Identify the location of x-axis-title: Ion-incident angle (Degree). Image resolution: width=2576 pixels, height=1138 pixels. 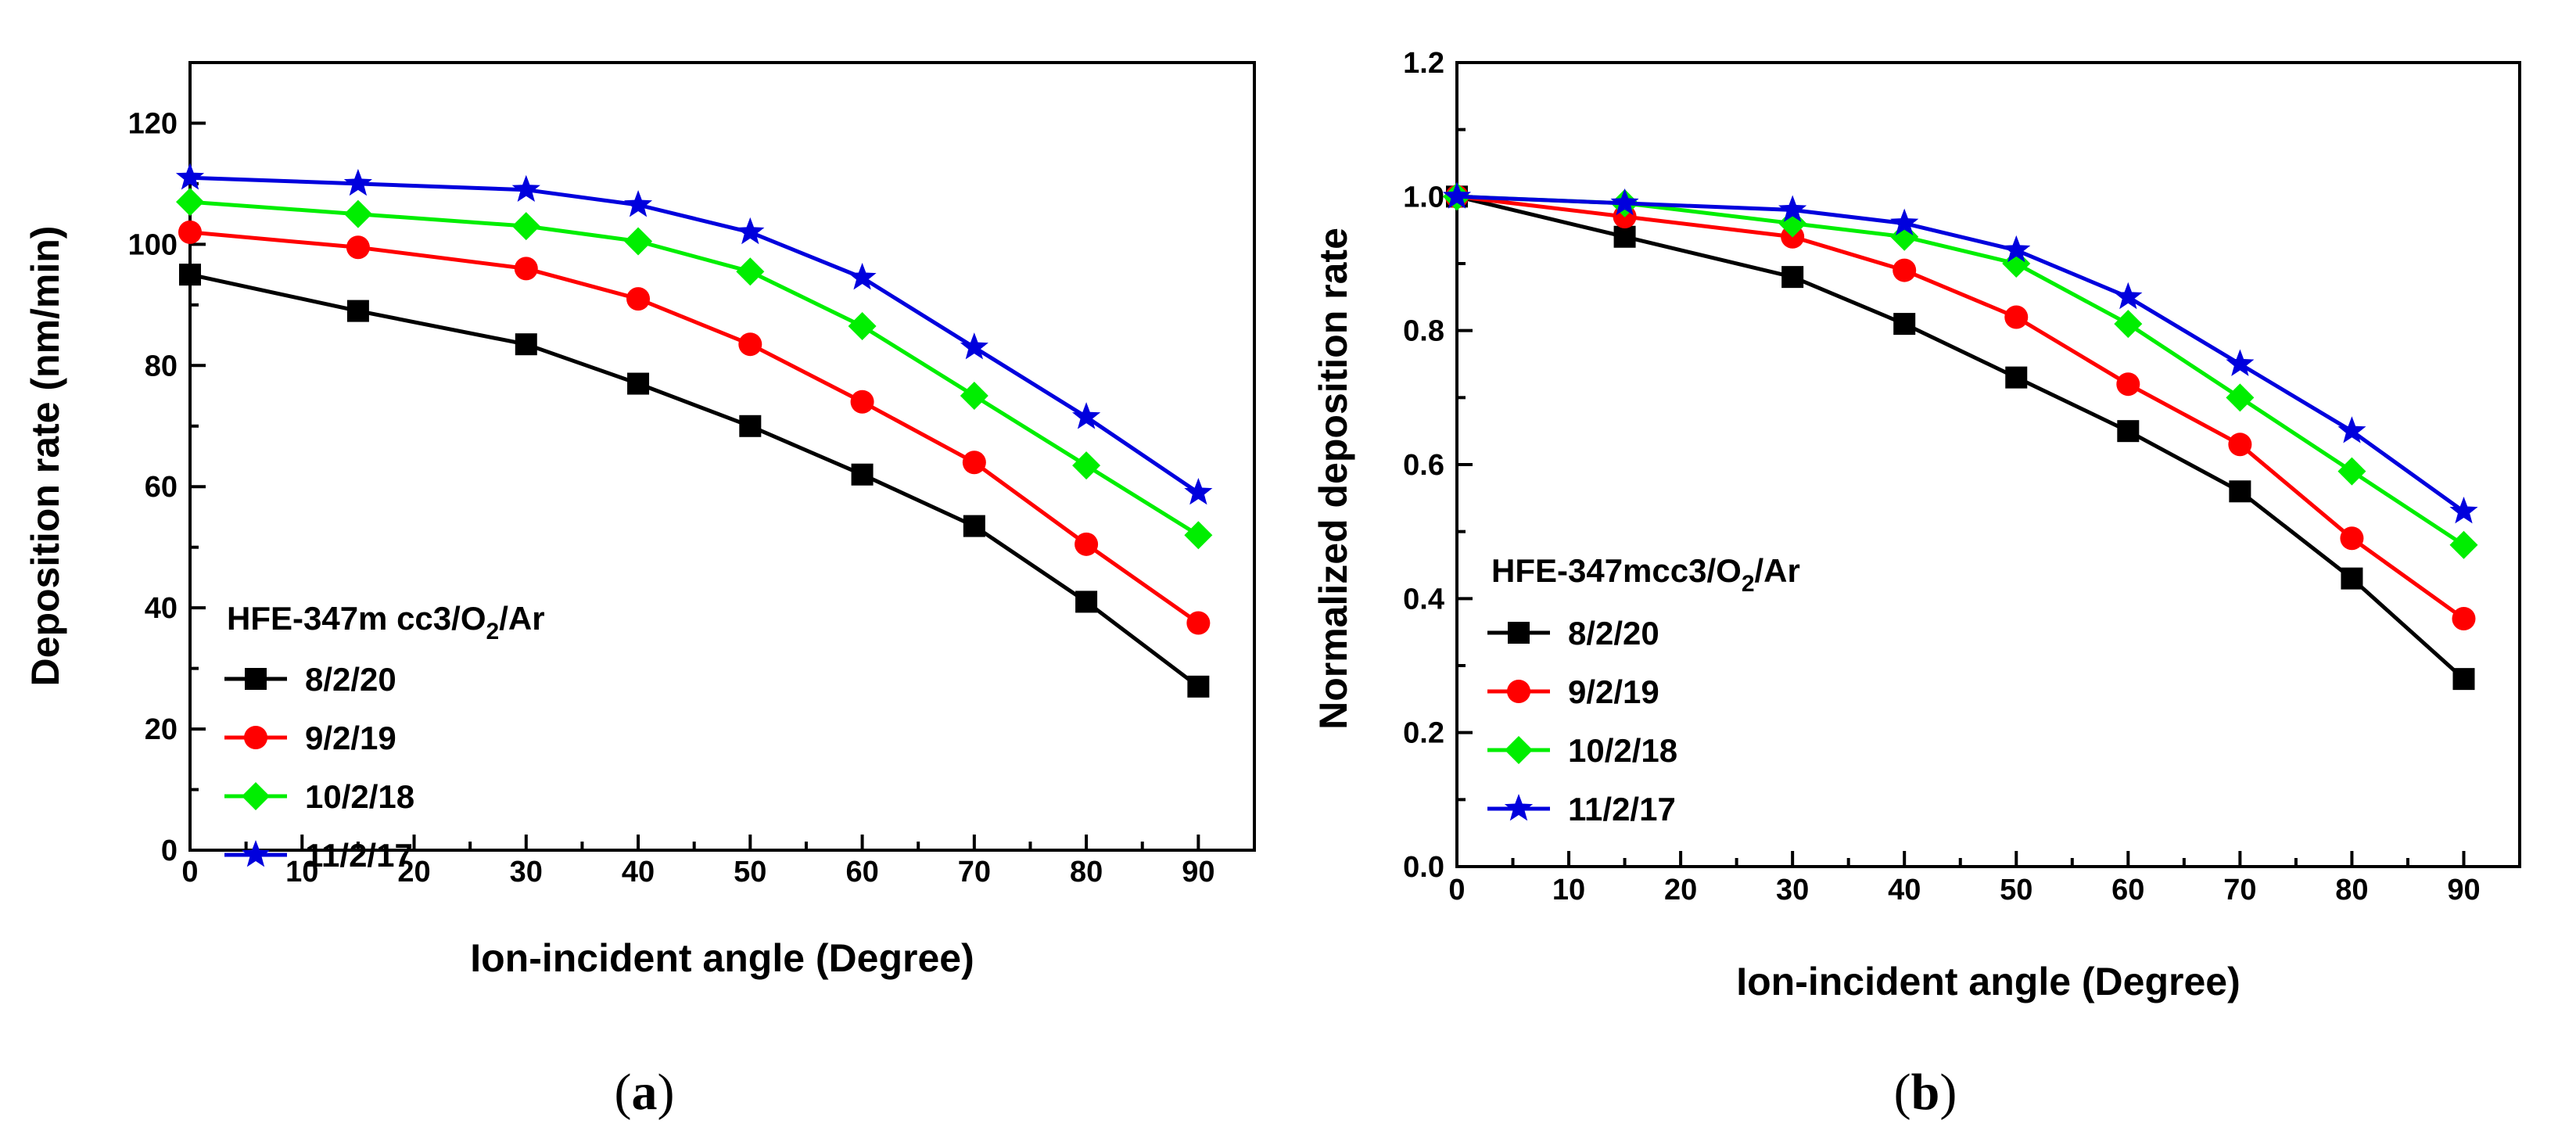
(1988, 981).